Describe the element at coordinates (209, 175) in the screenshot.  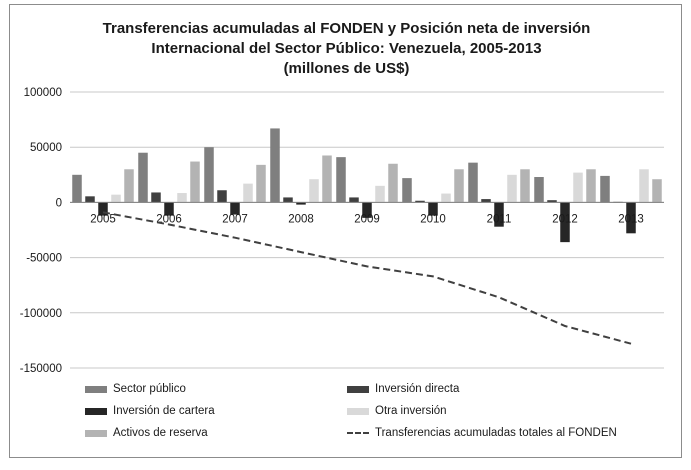
I see `bar-sector-p-blico-2007` at that location.